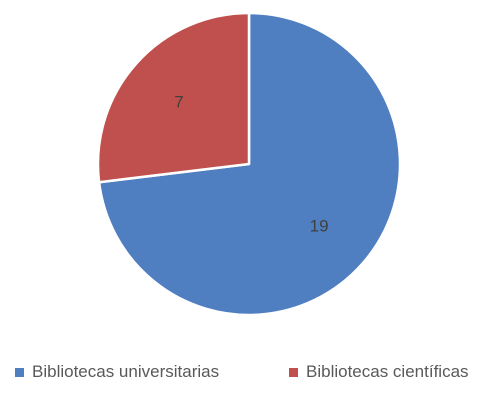 The height and width of the screenshot is (396, 500). What do you see at coordinates (19, 372) in the screenshot?
I see `legend-swatch-universitarias` at bounding box center [19, 372].